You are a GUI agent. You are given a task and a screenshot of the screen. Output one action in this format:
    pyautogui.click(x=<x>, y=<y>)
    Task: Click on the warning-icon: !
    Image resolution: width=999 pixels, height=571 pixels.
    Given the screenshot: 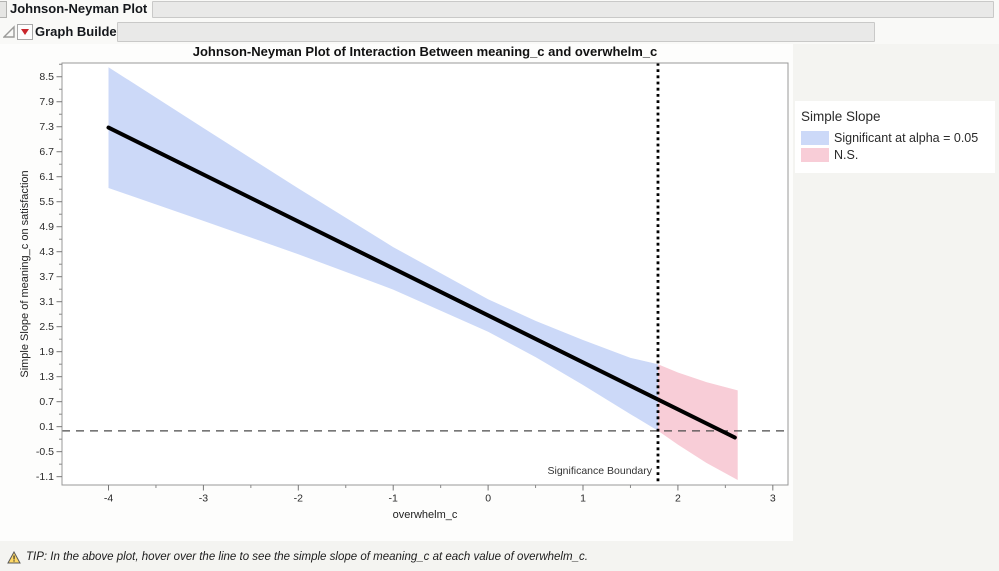 What is the action you would take?
    pyautogui.click(x=14, y=556)
    